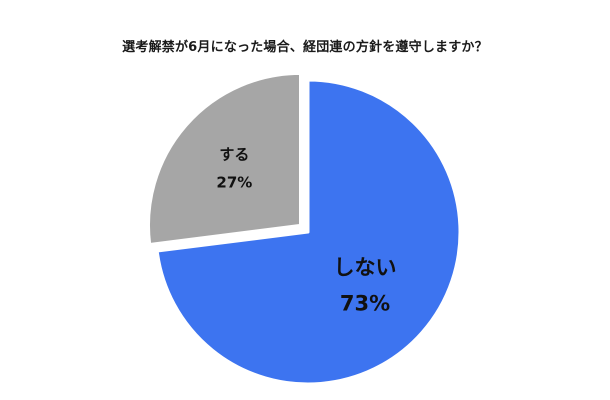 The height and width of the screenshot is (400, 610). Describe the element at coordinates (365, 267) in the screenshot. I see `slice-label-shinai: しない` at that location.